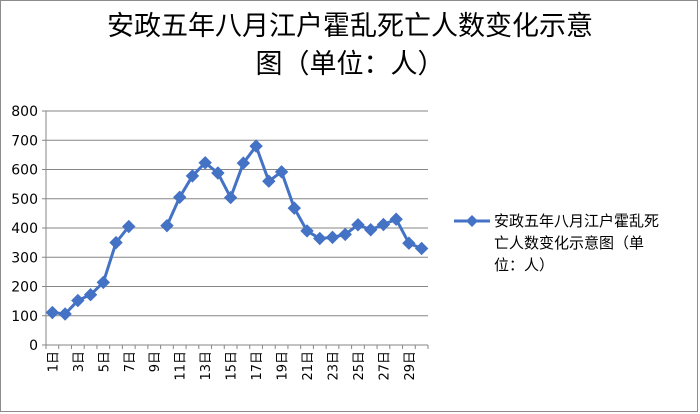 This screenshot has width=700, height=414. What do you see at coordinates (181, 366) in the screenshot?
I see `x-tick-label: 11日` at bounding box center [181, 366].